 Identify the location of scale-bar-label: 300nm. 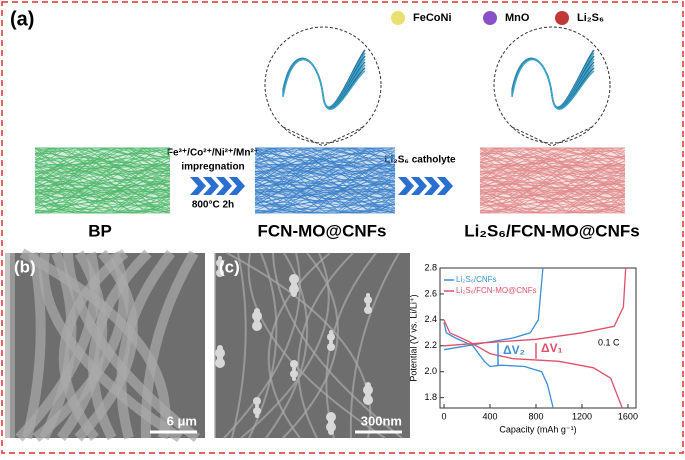
(381, 420).